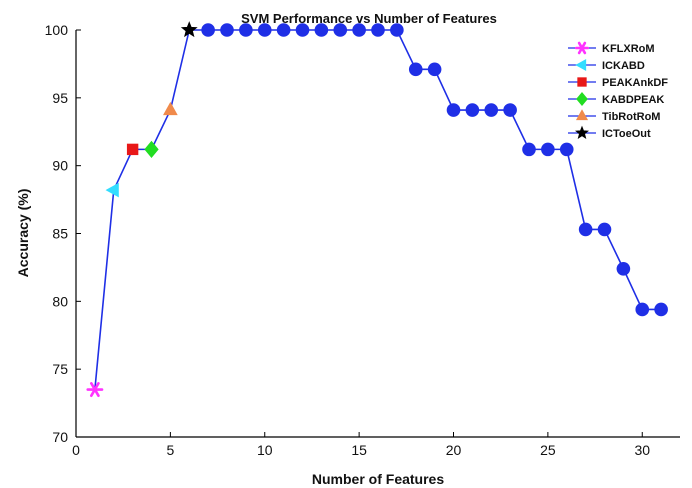 The image size is (692, 488). What do you see at coordinates (76, 450) in the screenshot?
I see `x-tick-label: 0` at bounding box center [76, 450].